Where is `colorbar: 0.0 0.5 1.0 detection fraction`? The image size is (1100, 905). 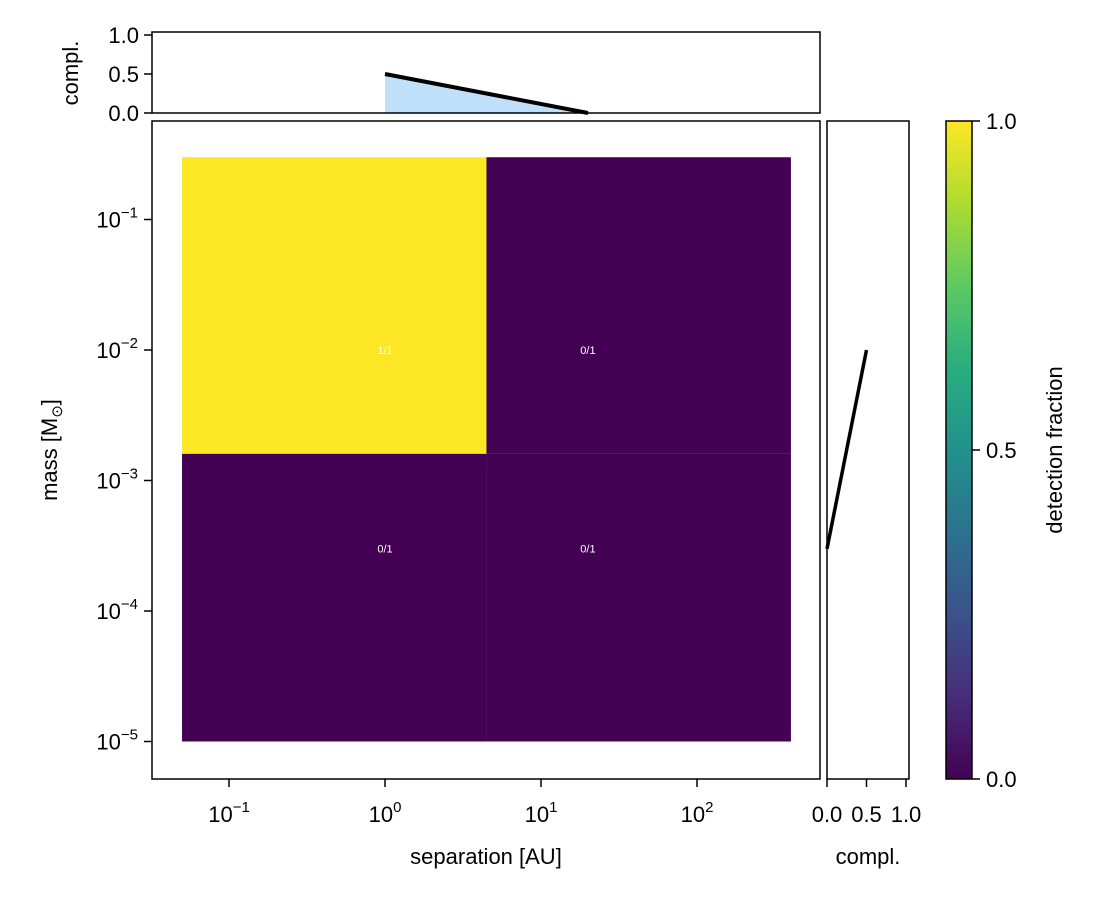
colorbar: 0.0 0.5 1.0 detection fraction is located at coordinates (1006, 450).